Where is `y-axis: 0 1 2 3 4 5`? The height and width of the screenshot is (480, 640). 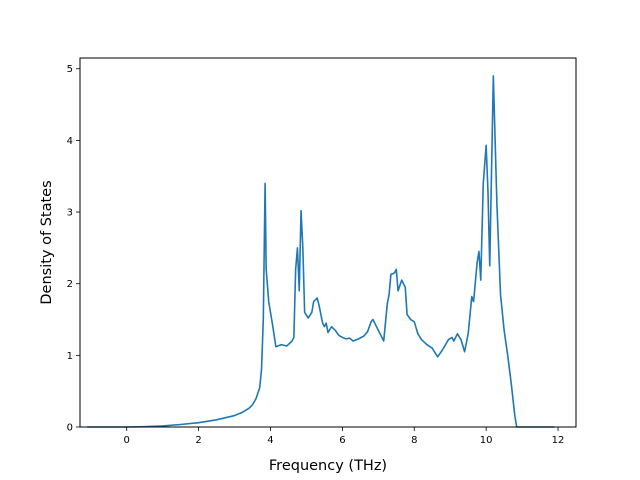
y-axis: 0 1 2 3 4 5 is located at coordinates (73, 249).